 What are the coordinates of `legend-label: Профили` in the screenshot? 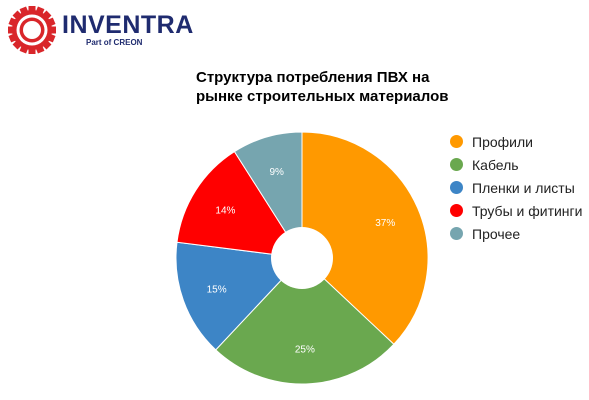 It's located at (502, 141).